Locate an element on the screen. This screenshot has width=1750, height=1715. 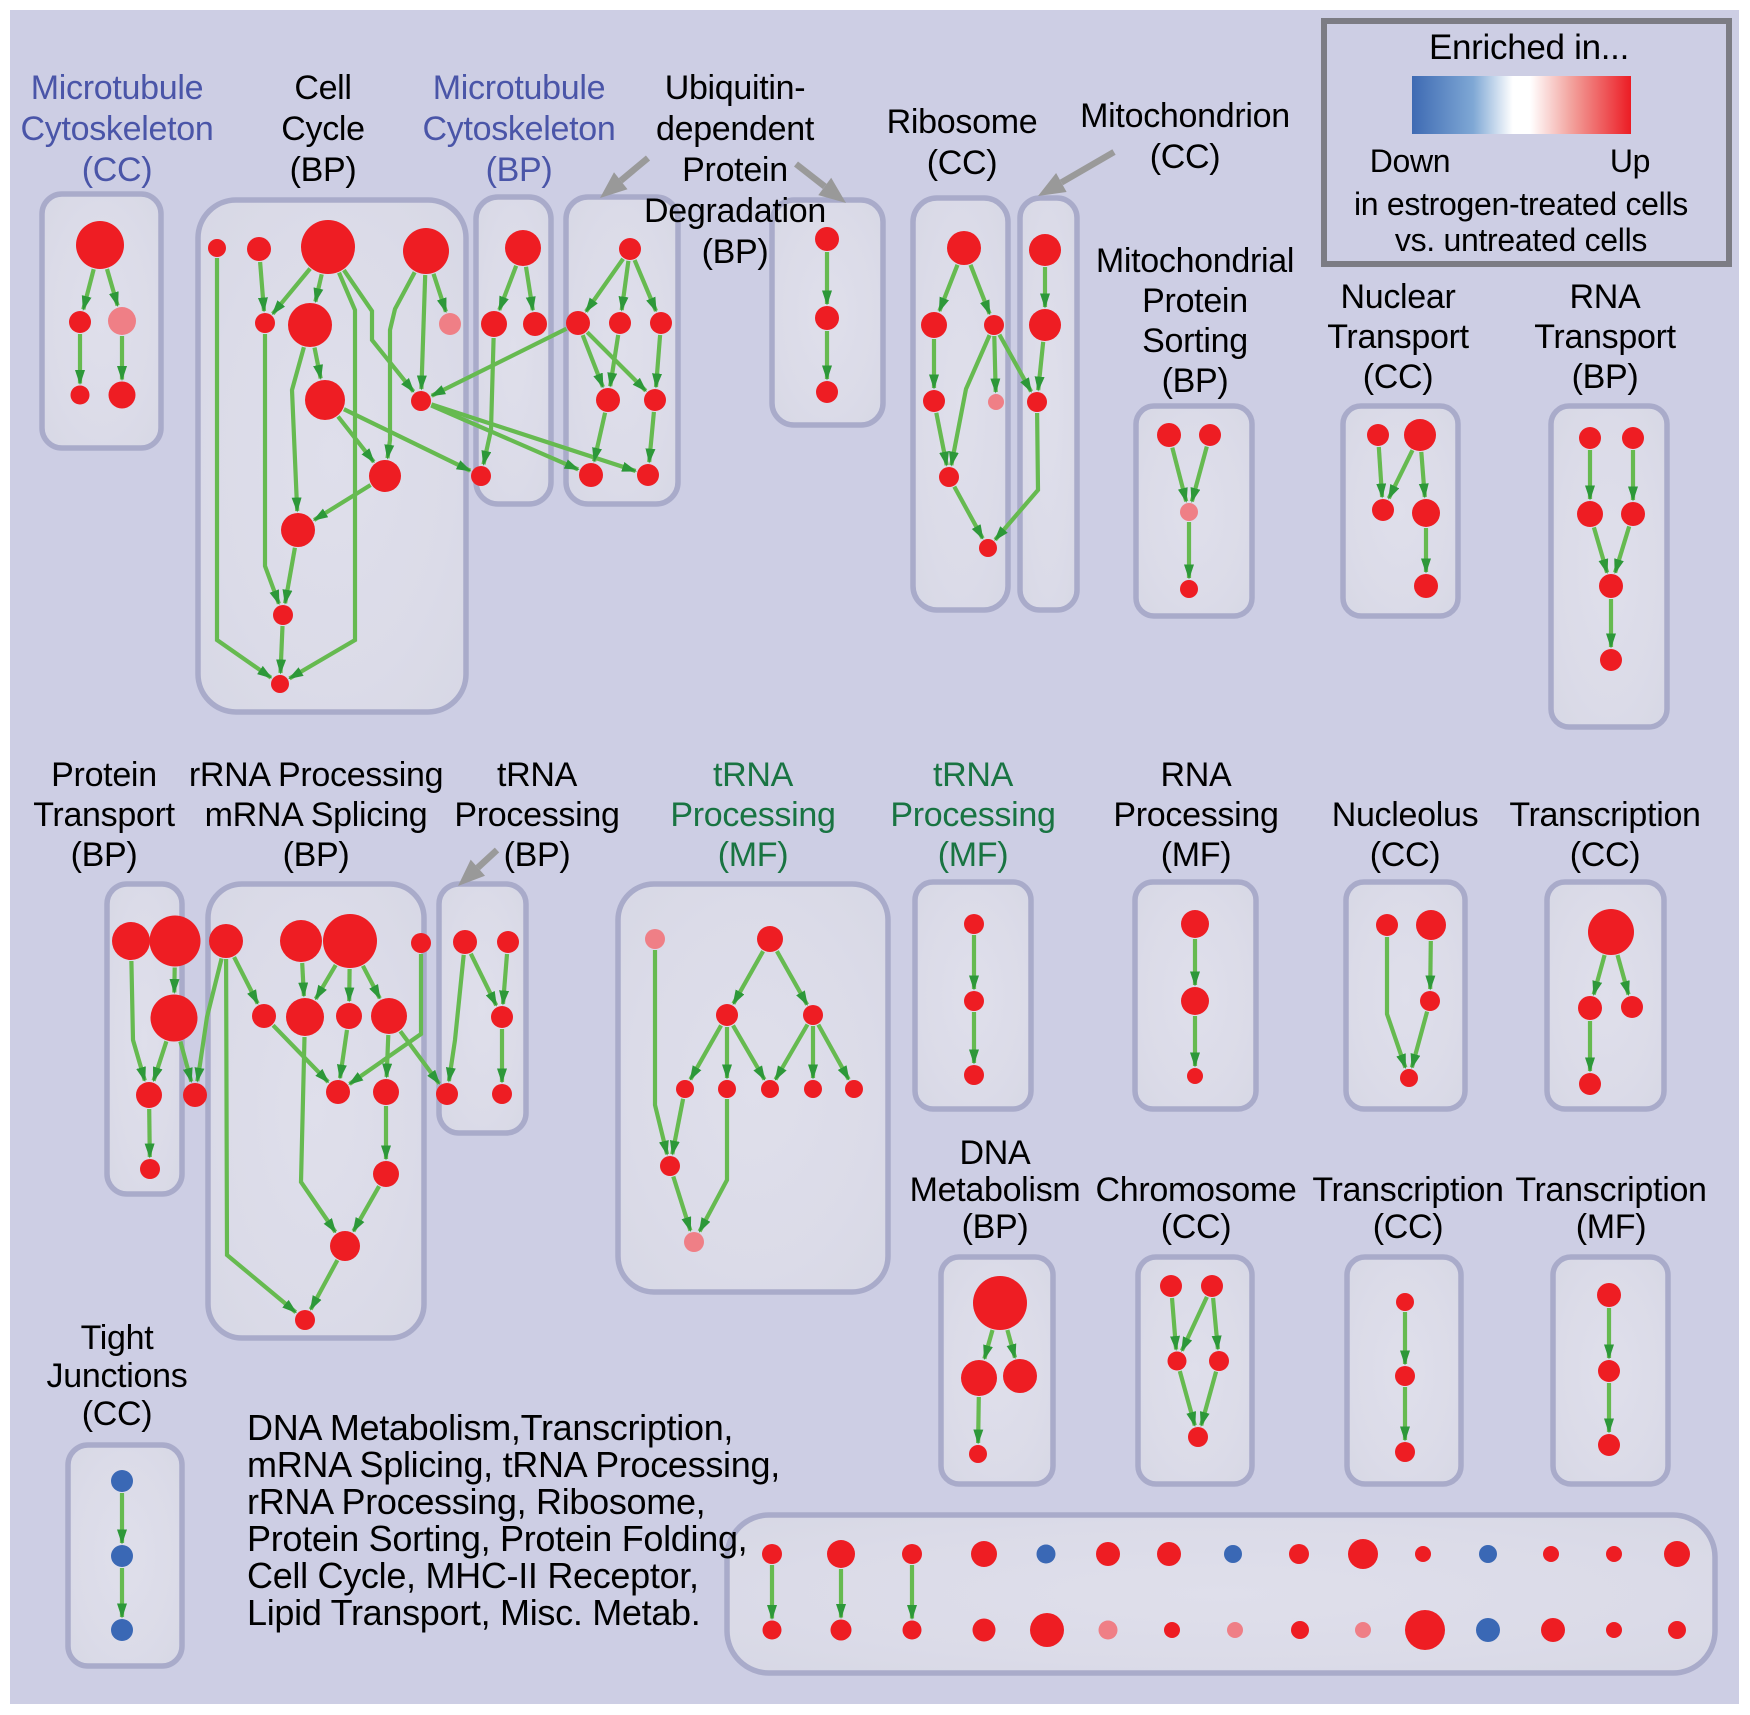
svg-text: vs. untreated cells is located at coordinates (1521, 240).